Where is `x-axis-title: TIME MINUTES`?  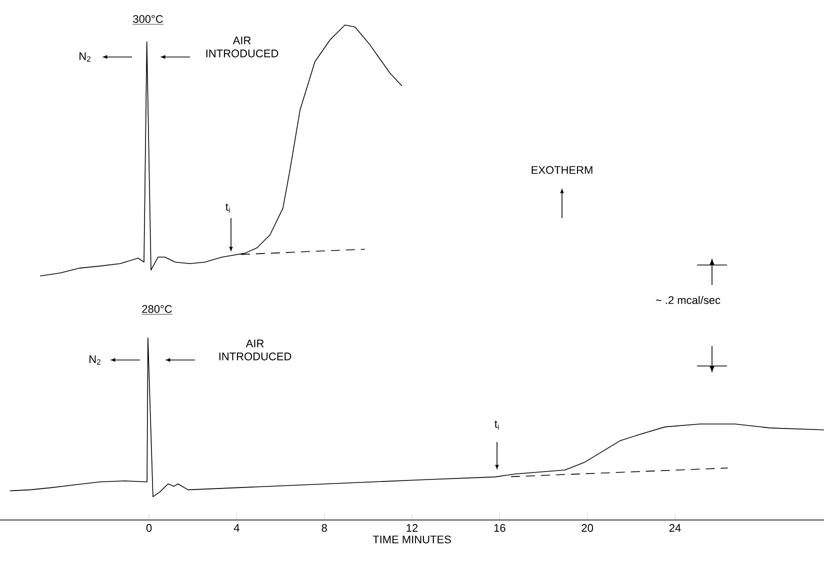 x-axis-title: TIME MINUTES is located at coordinates (411, 540).